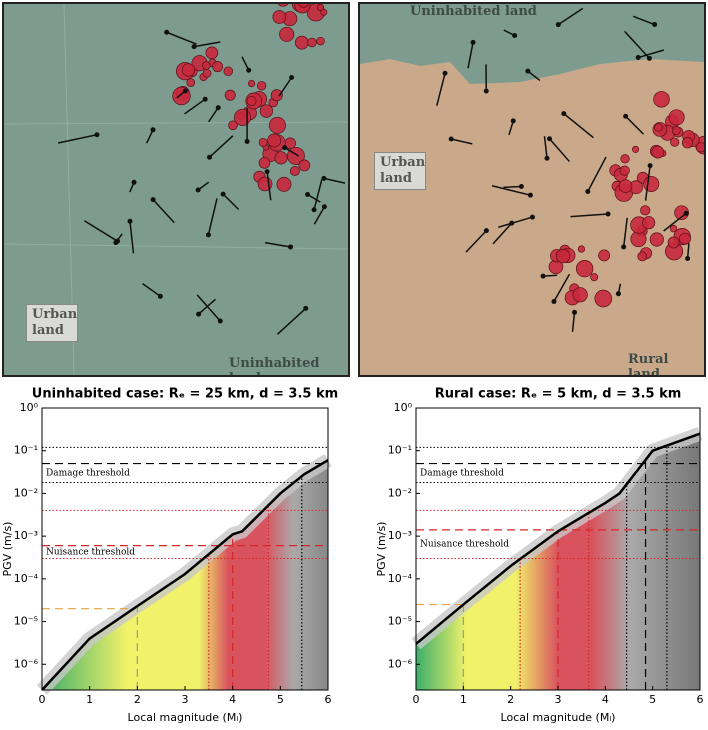  I want to click on x-tick-label: 1, so click(463, 699).